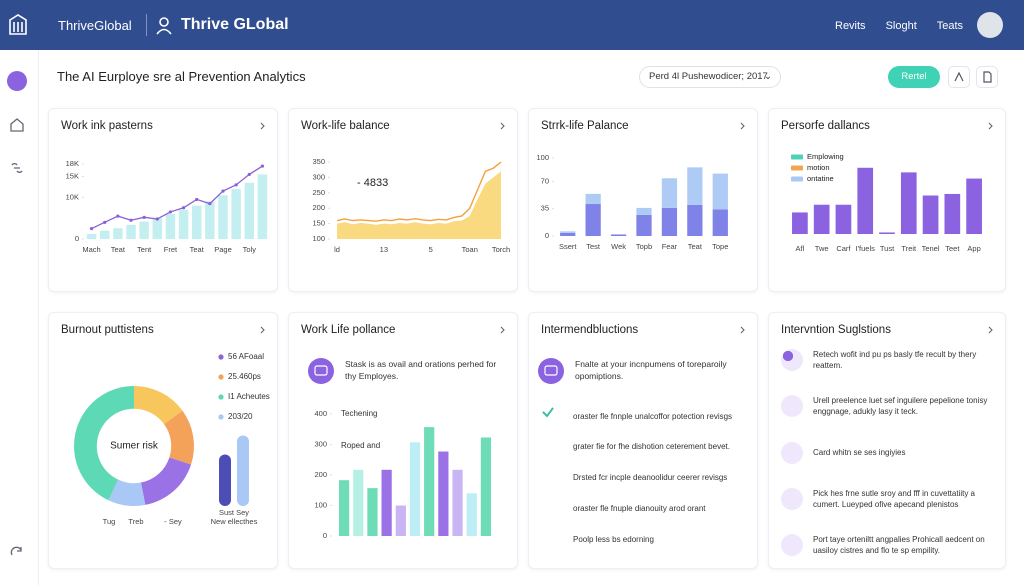 Image resolution: width=1024 pixels, height=585 pixels. Describe the element at coordinates (318, 161) in the screenshot. I see `y-tick-label: 350` at that location.